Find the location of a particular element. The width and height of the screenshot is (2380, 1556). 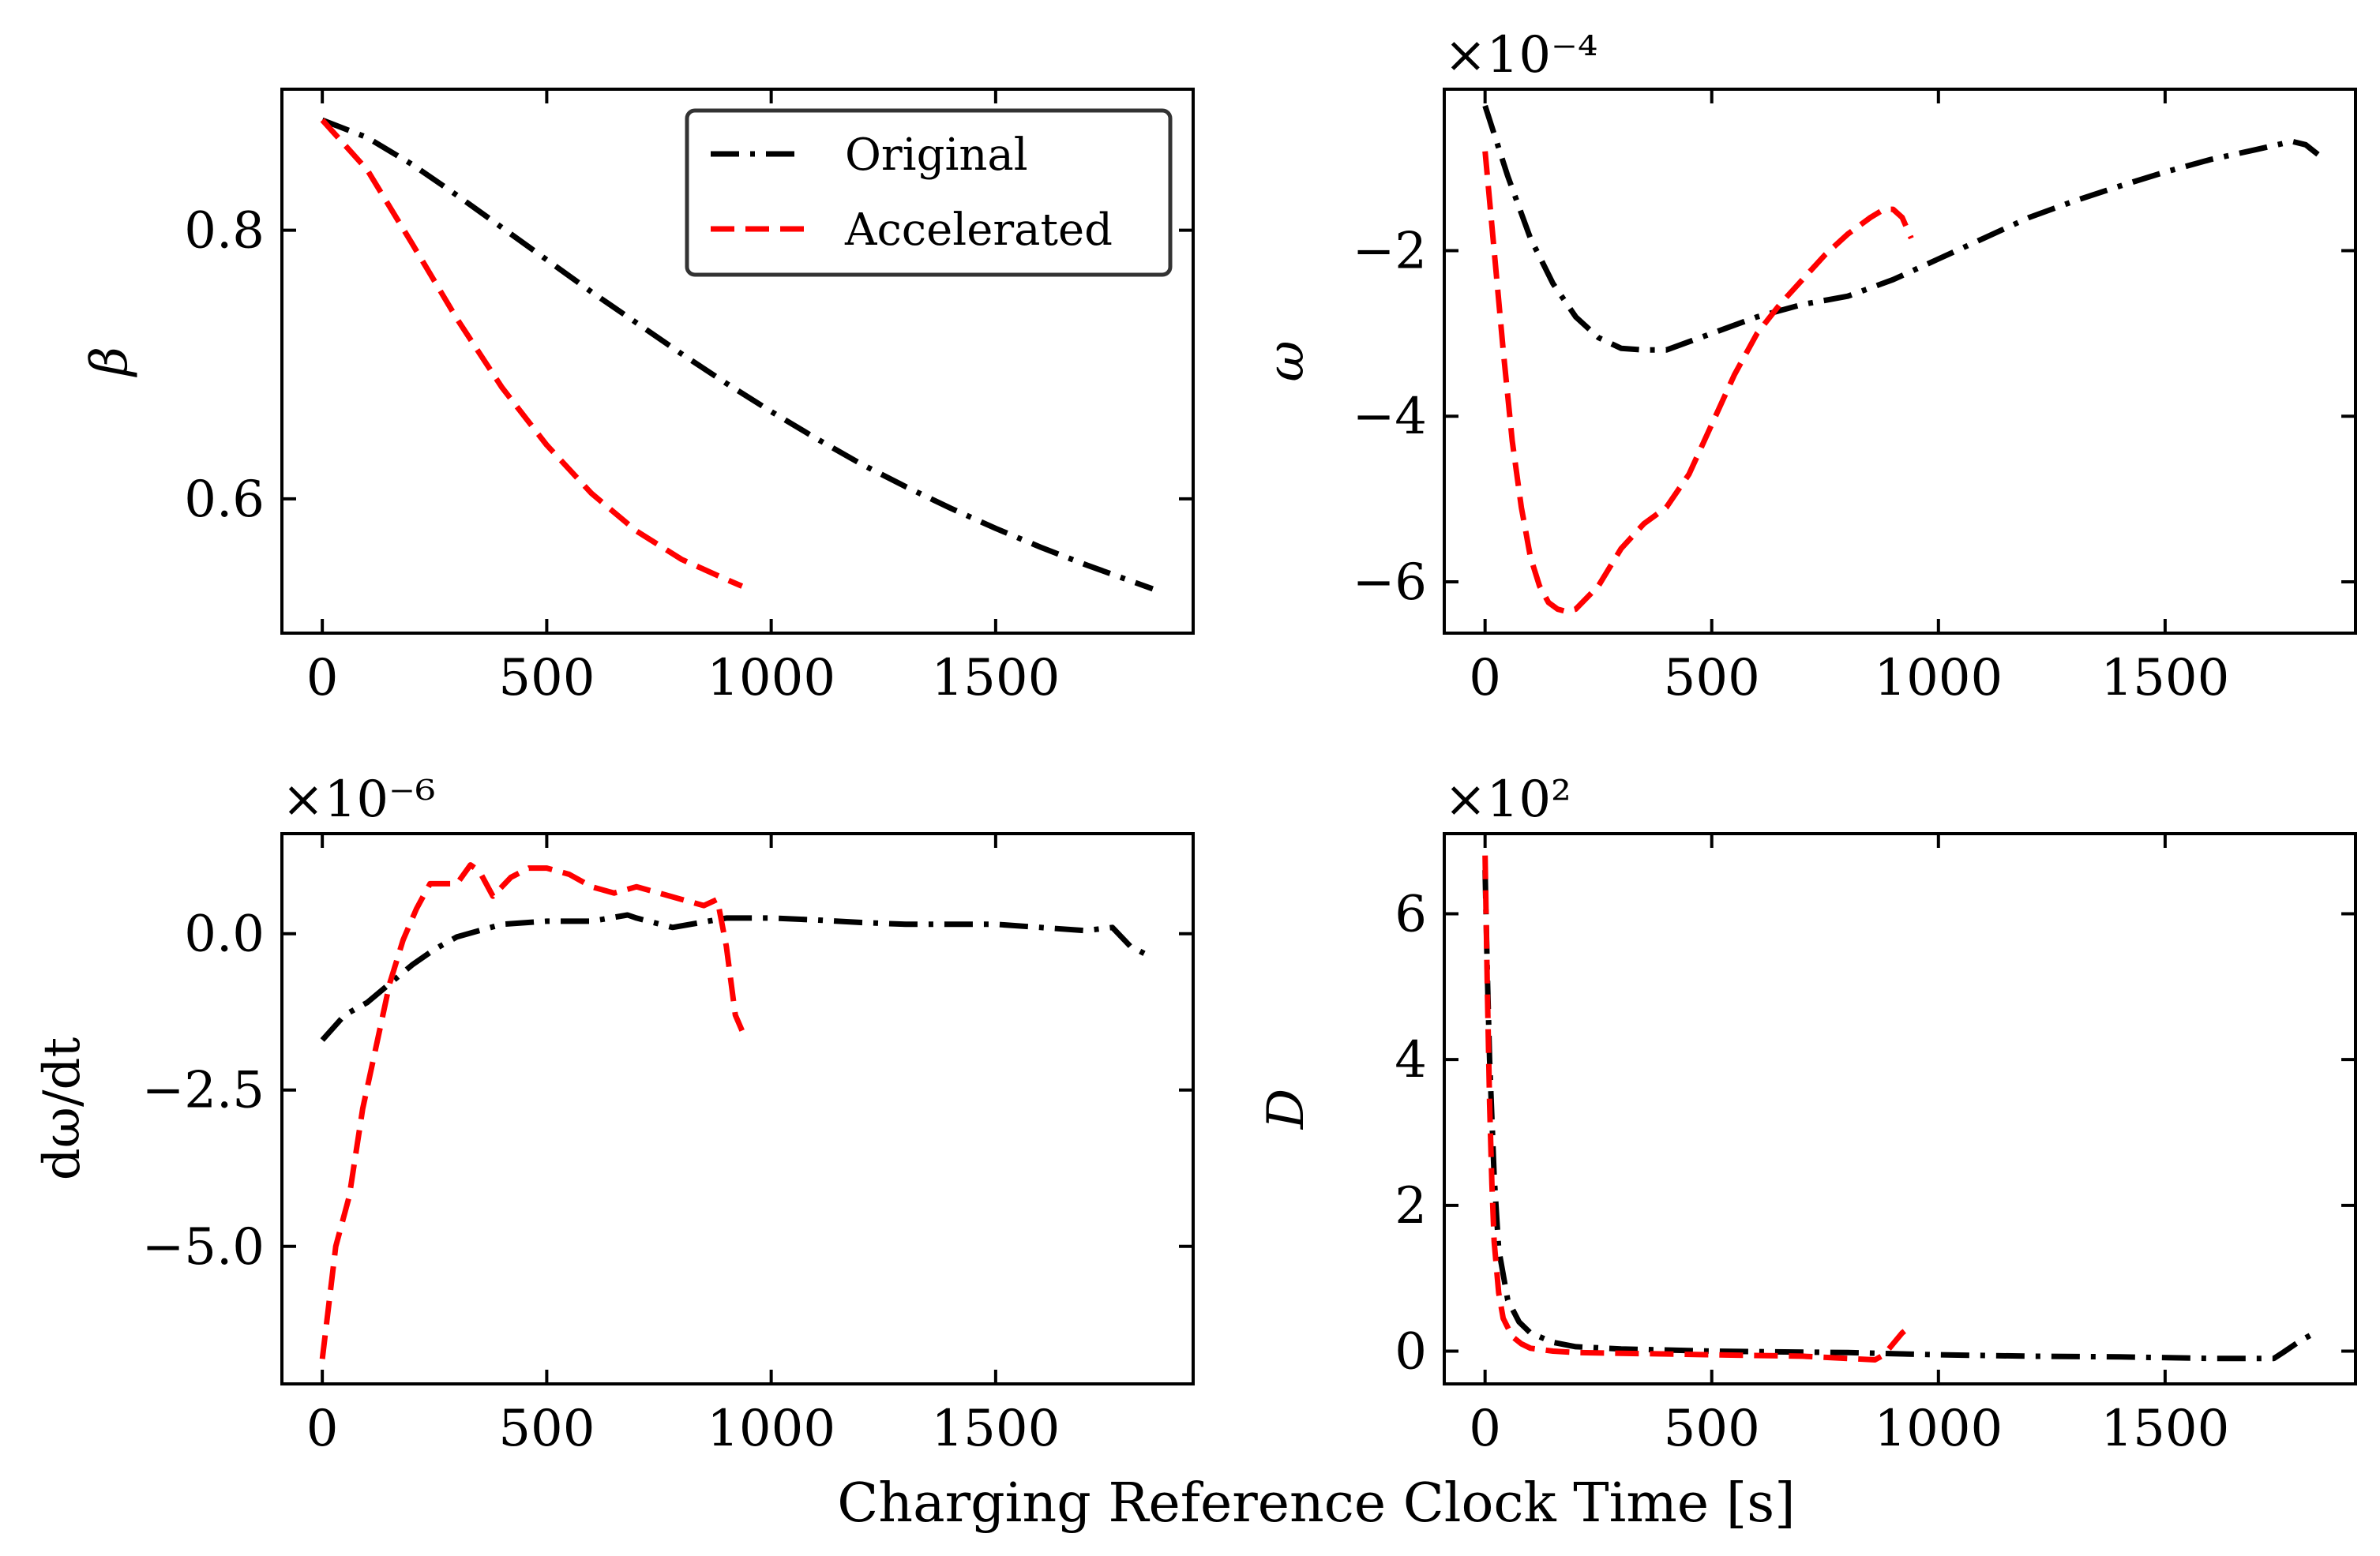

y-axis-label: dω/dt is located at coordinates (62, 1109).